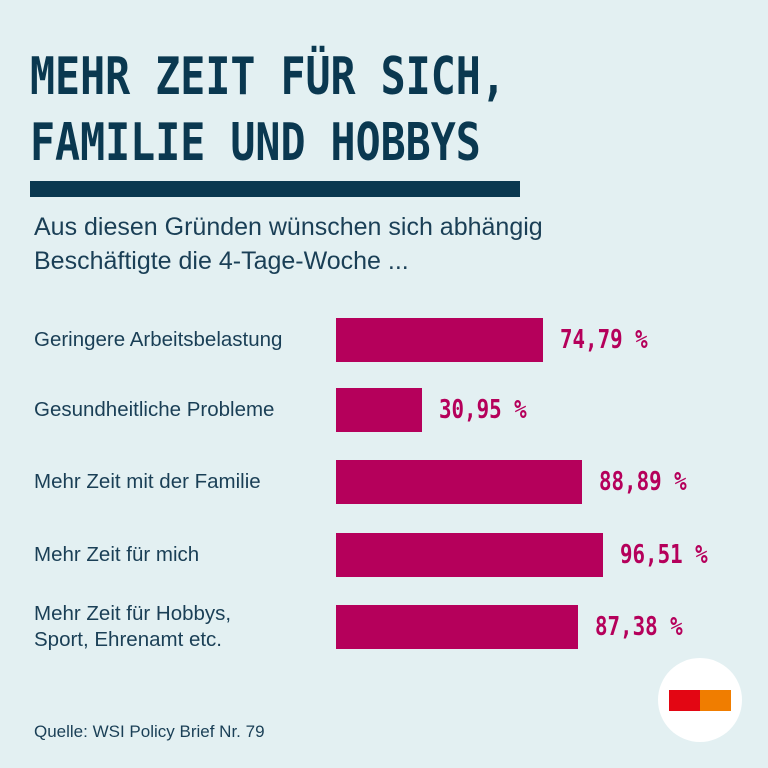  What do you see at coordinates (684, 700) in the screenshot?
I see `logo-red-block` at bounding box center [684, 700].